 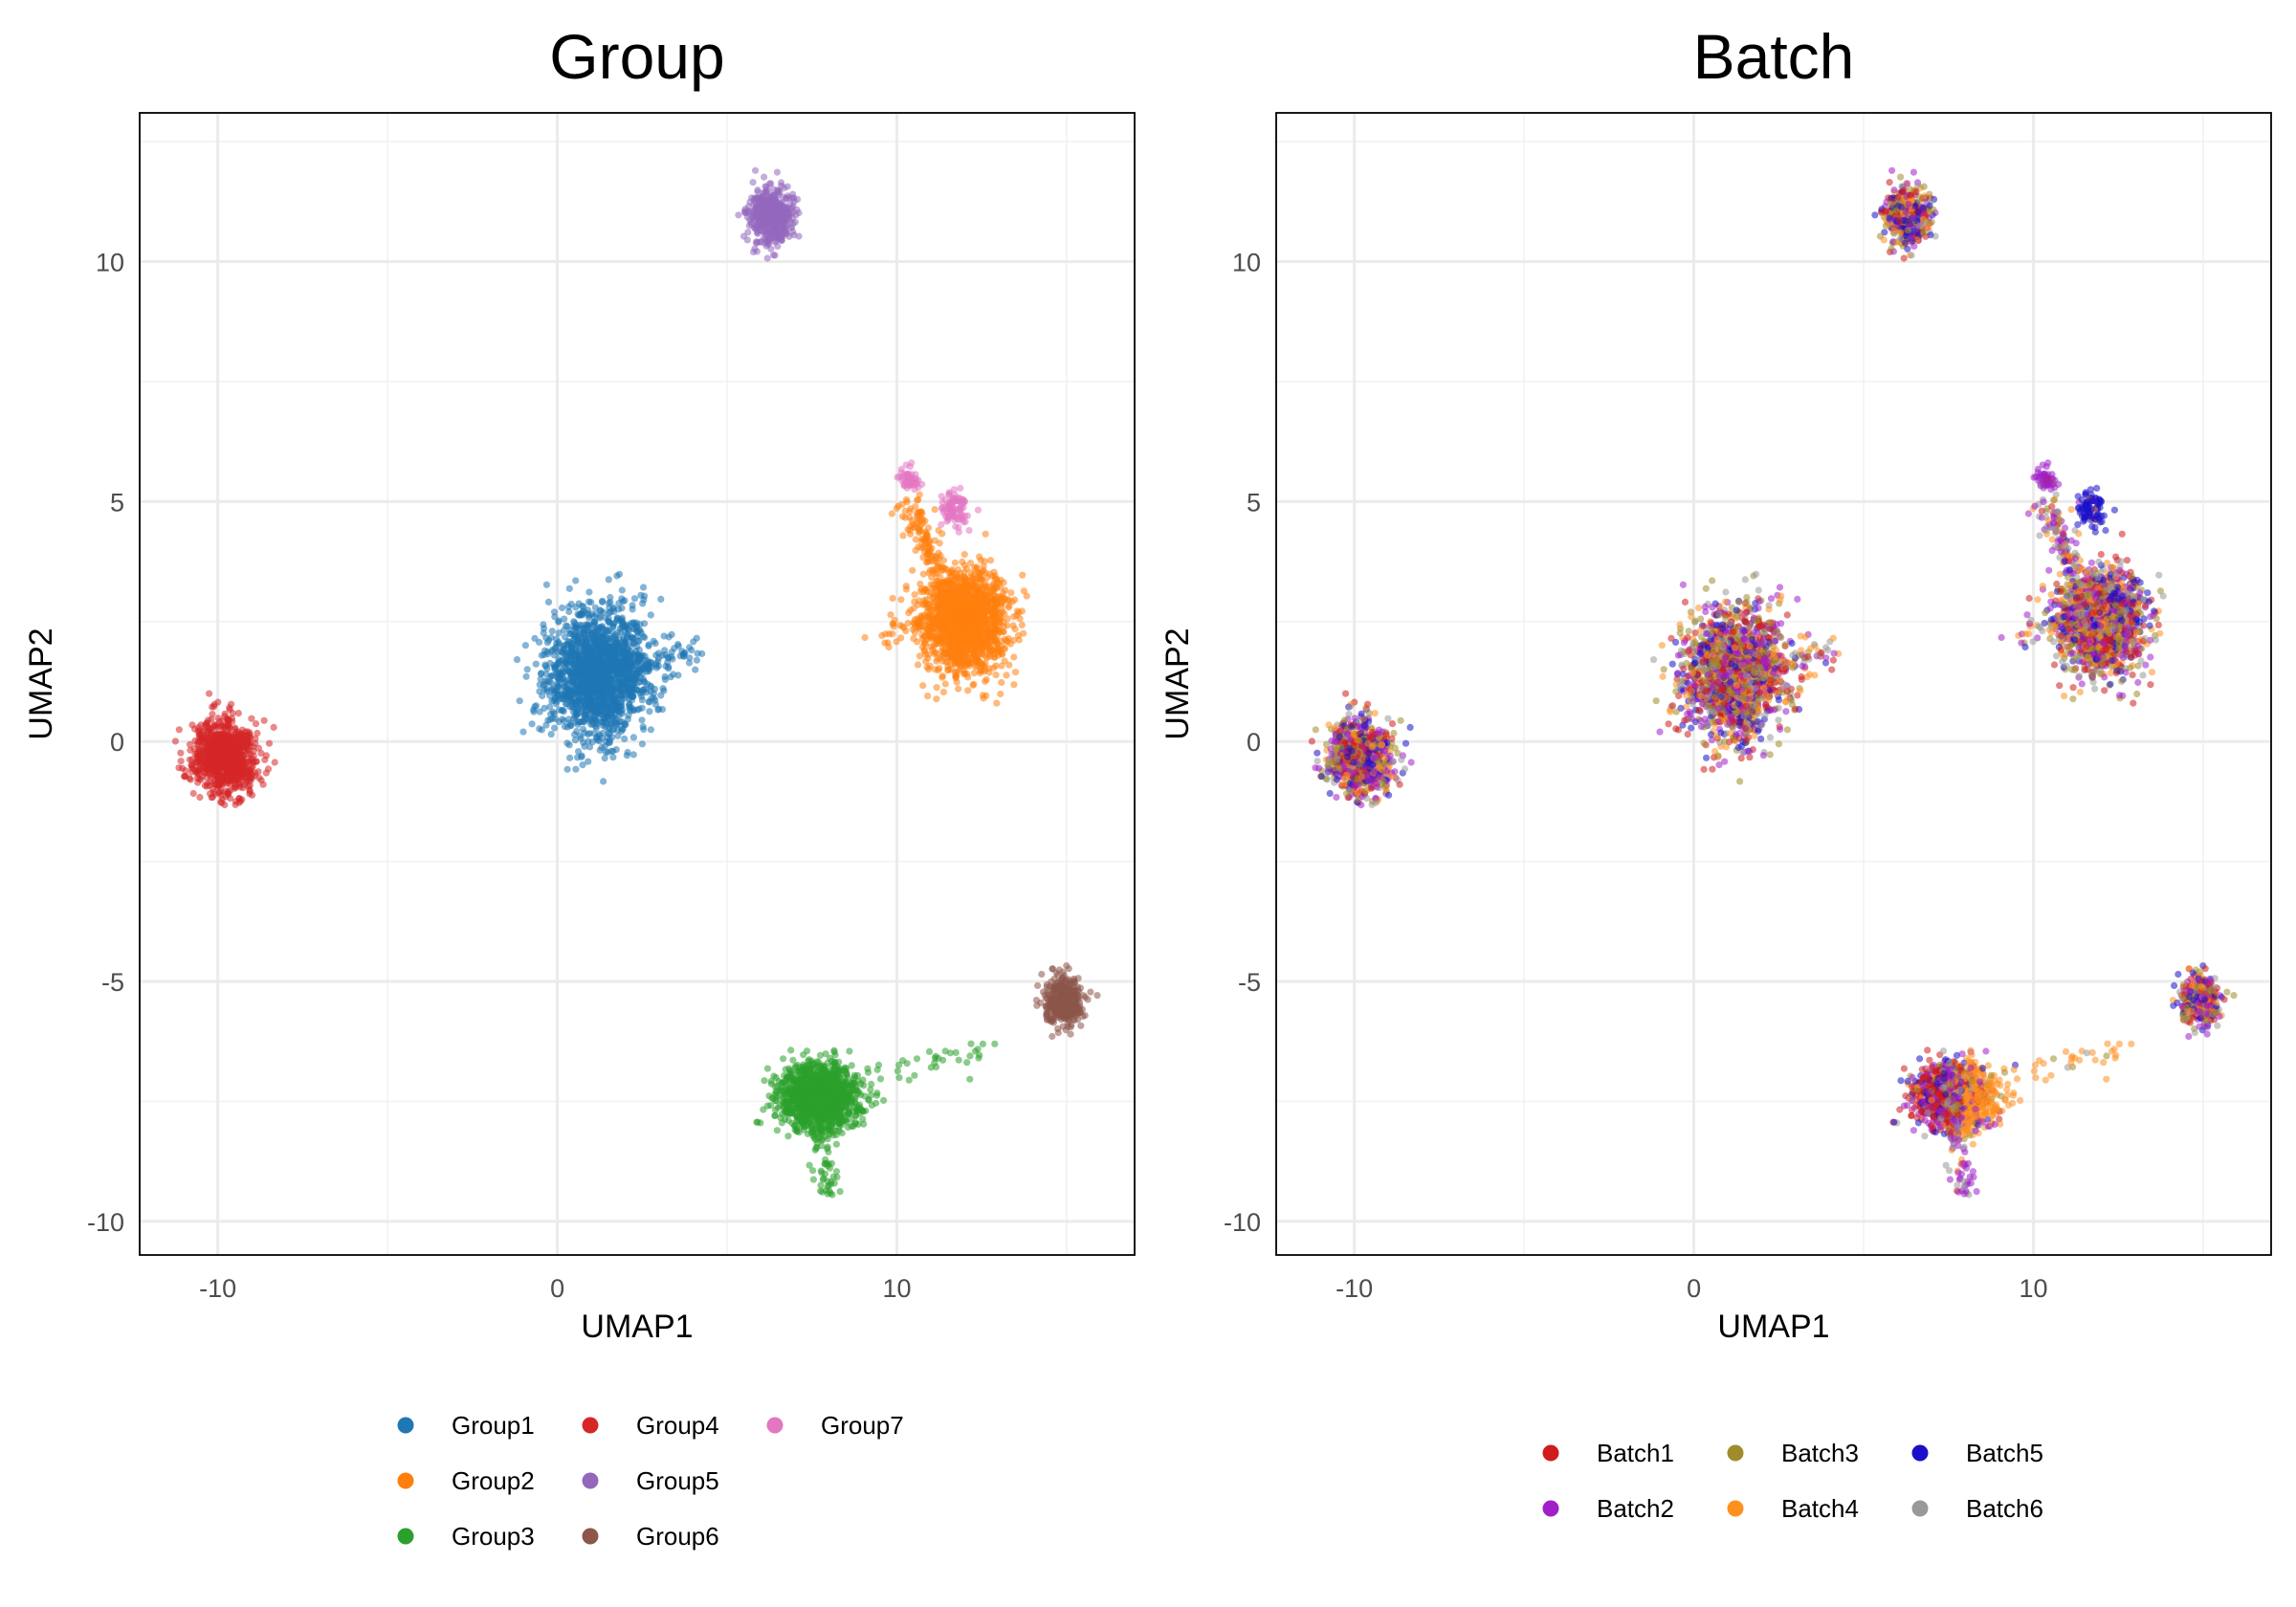 I want to click on plot-title: Group, so click(x=636, y=56).